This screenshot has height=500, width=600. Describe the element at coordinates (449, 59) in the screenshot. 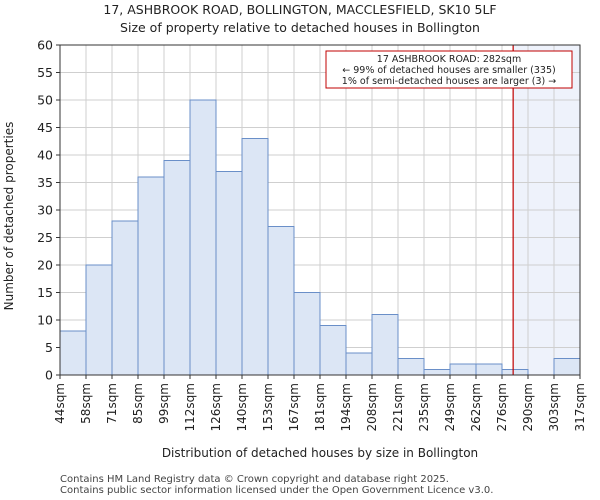

I see `annotation-line-1: 17 ASHBROOK ROAD: 282sqm` at that location.